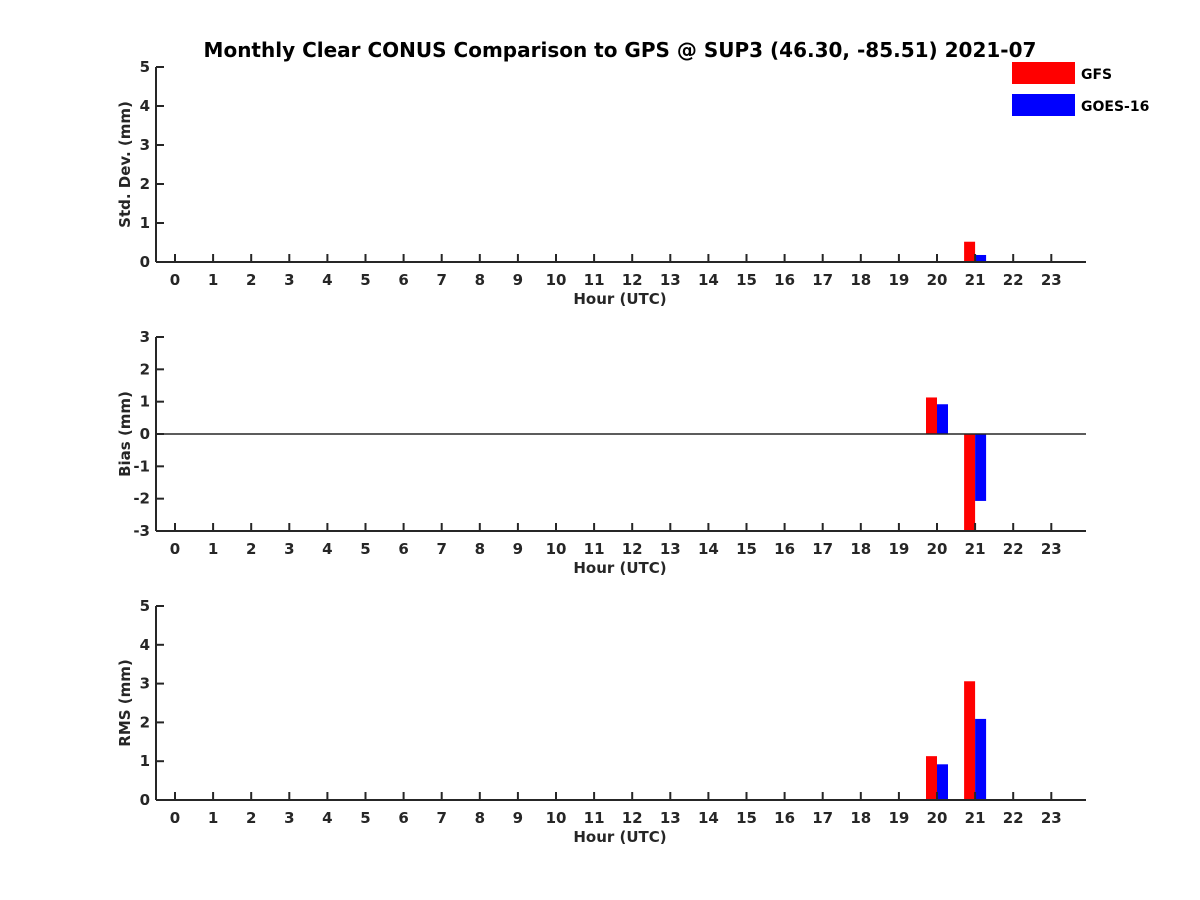  I want to click on y-tick-label: -1, so click(141, 466).